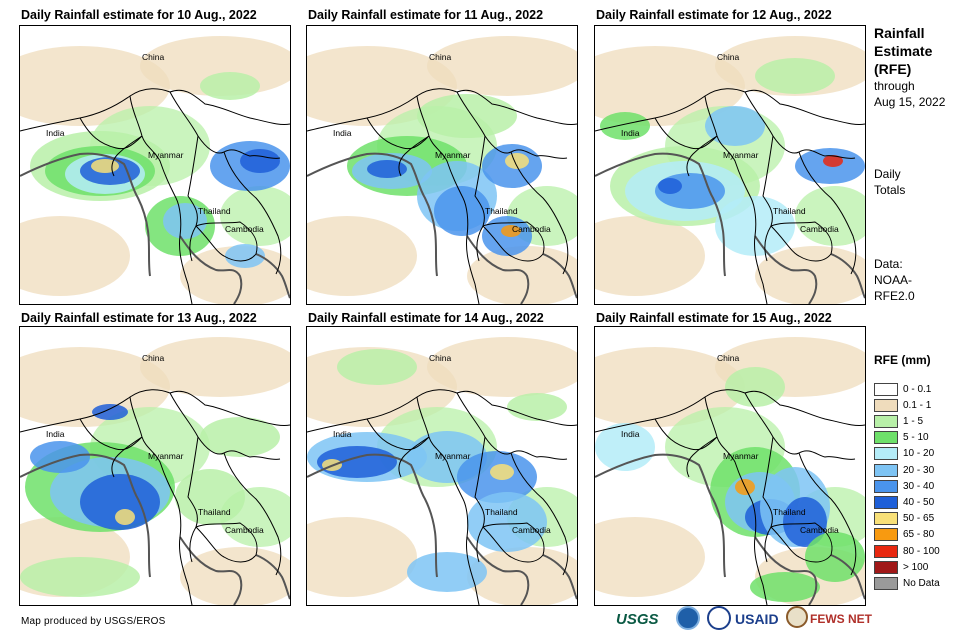 The height and width of the screenshot is (639, 967). Describe the element at coordinates (913, 421) in the screenshot. I see `legend-label: 1 - 5` at that location.